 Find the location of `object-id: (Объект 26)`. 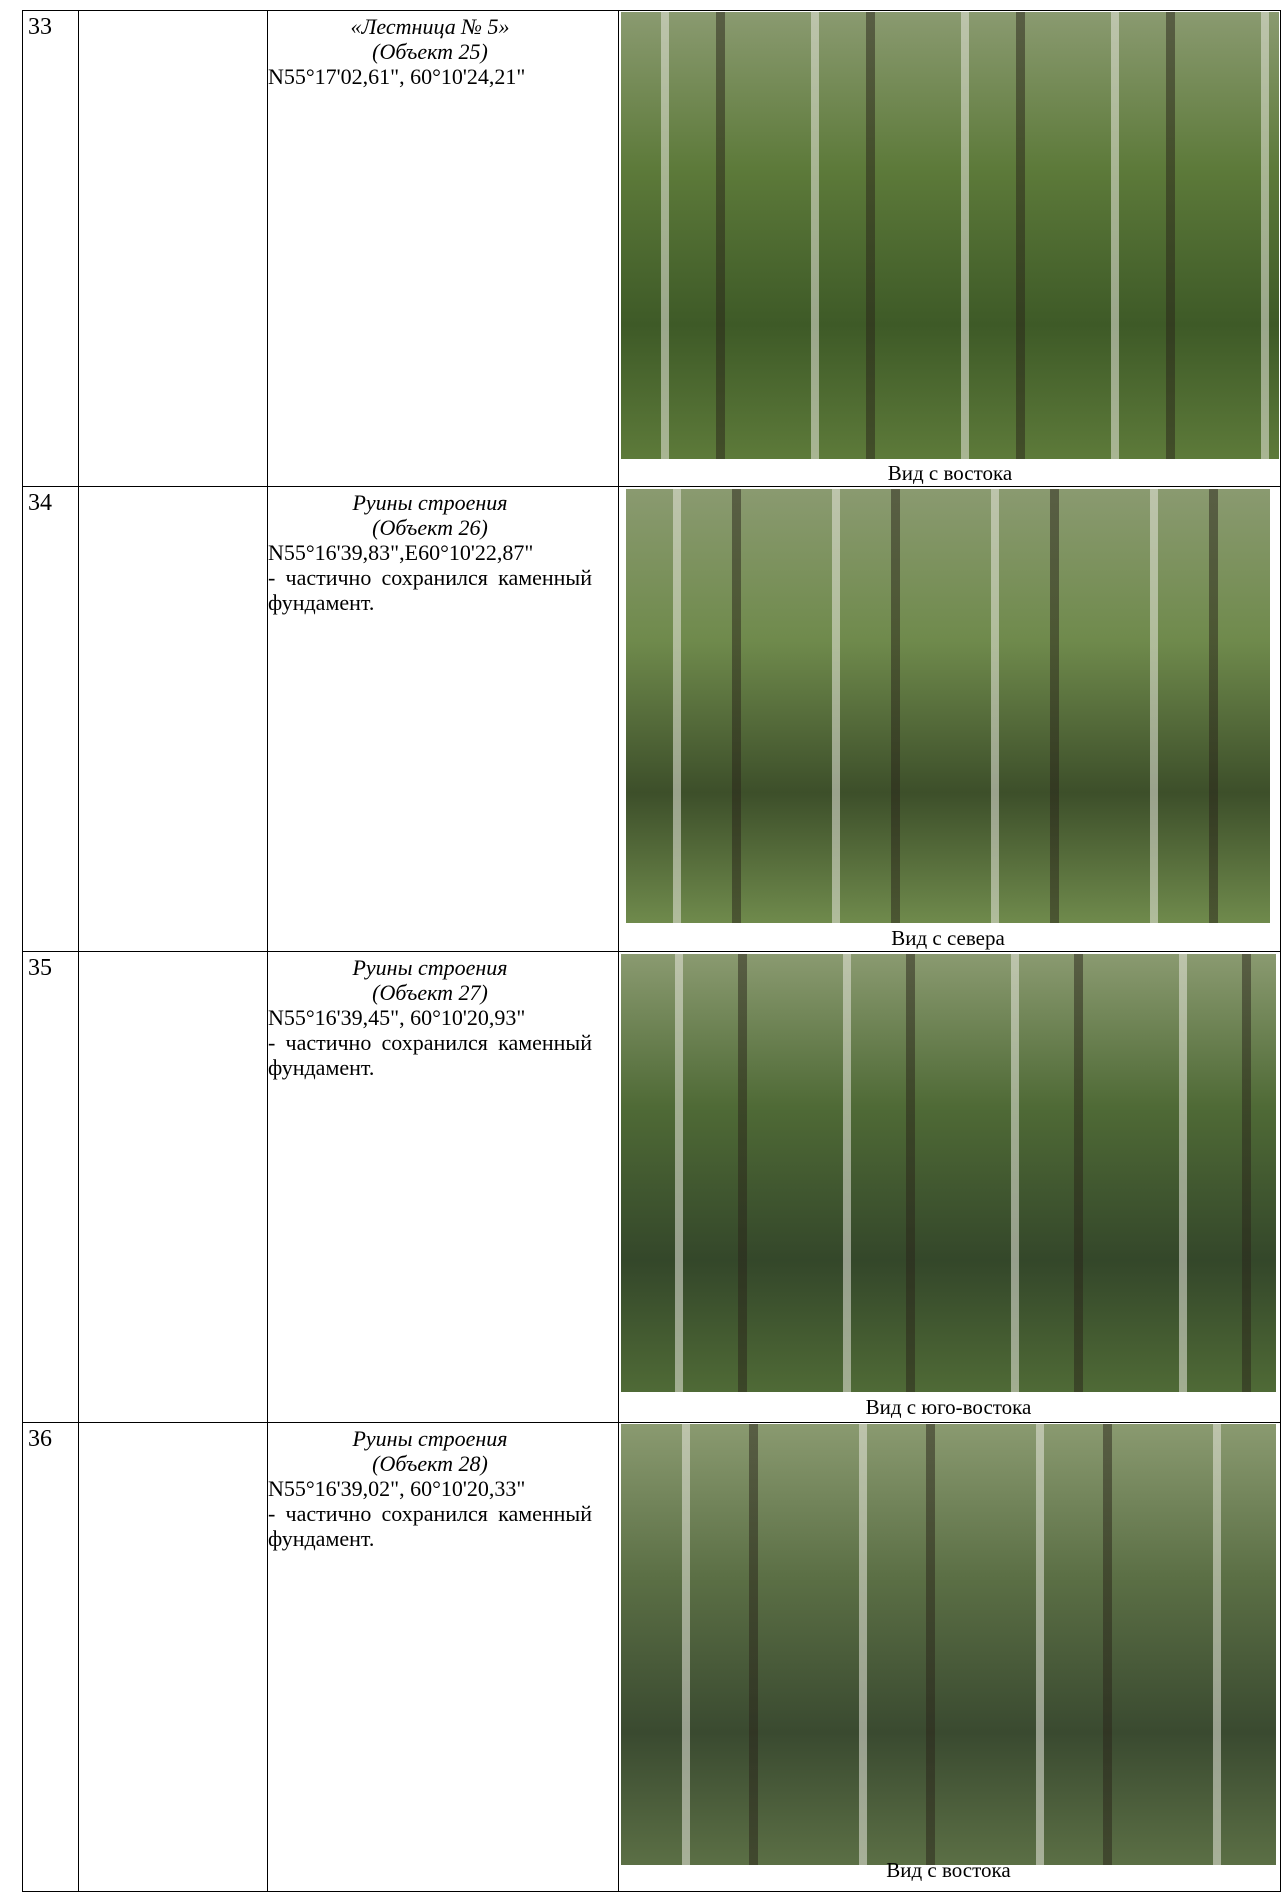

object-id: (Объект 26) is located at coordinates (430, 527).